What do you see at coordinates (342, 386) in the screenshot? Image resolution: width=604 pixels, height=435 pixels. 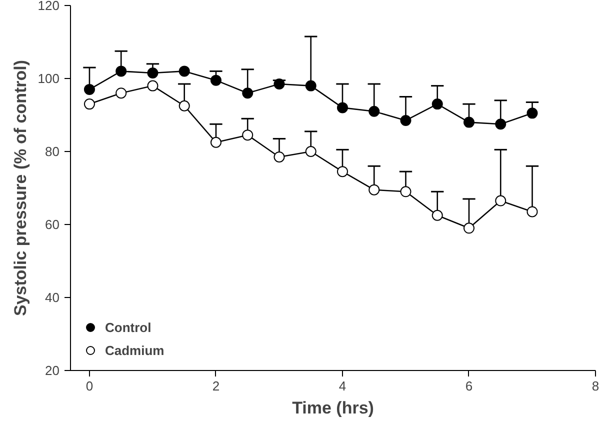 I see `x-tick-label: 4` at bounding box center [342, 386].